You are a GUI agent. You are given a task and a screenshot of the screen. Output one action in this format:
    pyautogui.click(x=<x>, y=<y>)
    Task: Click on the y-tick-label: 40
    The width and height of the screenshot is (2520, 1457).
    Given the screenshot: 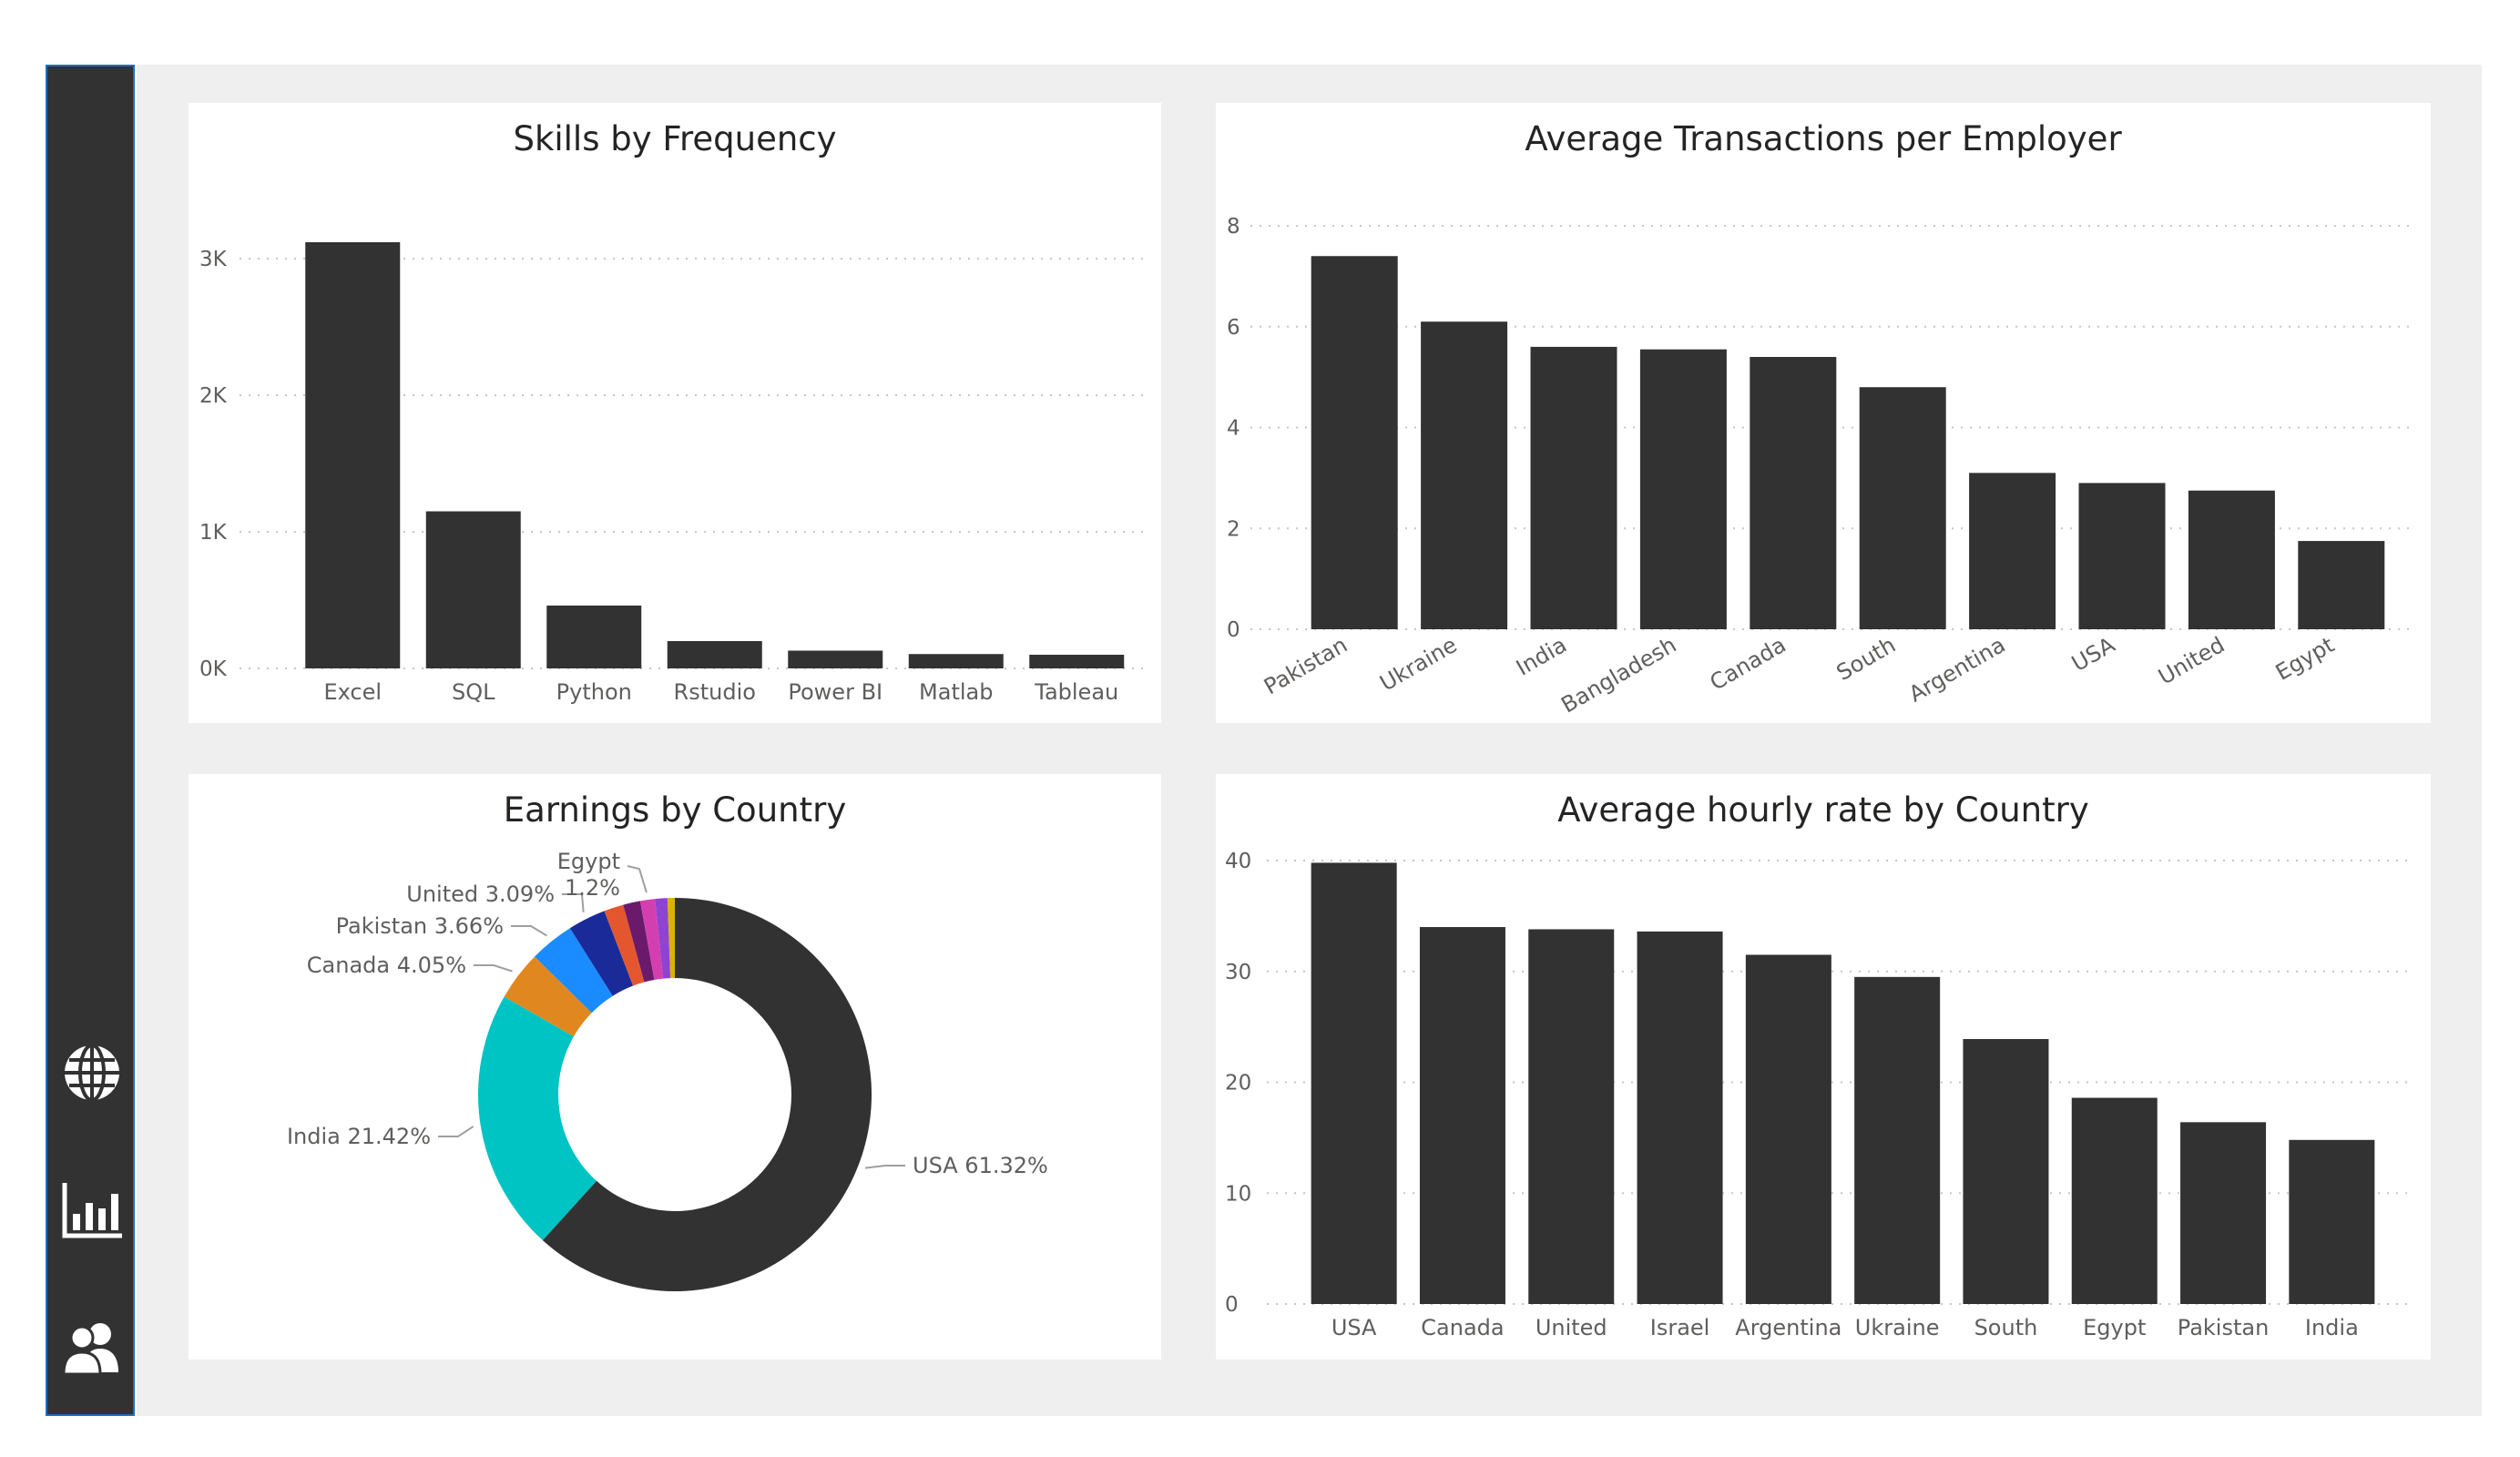 What is the action you would take?
    pyautogui.click(x=1238, y=862)
    